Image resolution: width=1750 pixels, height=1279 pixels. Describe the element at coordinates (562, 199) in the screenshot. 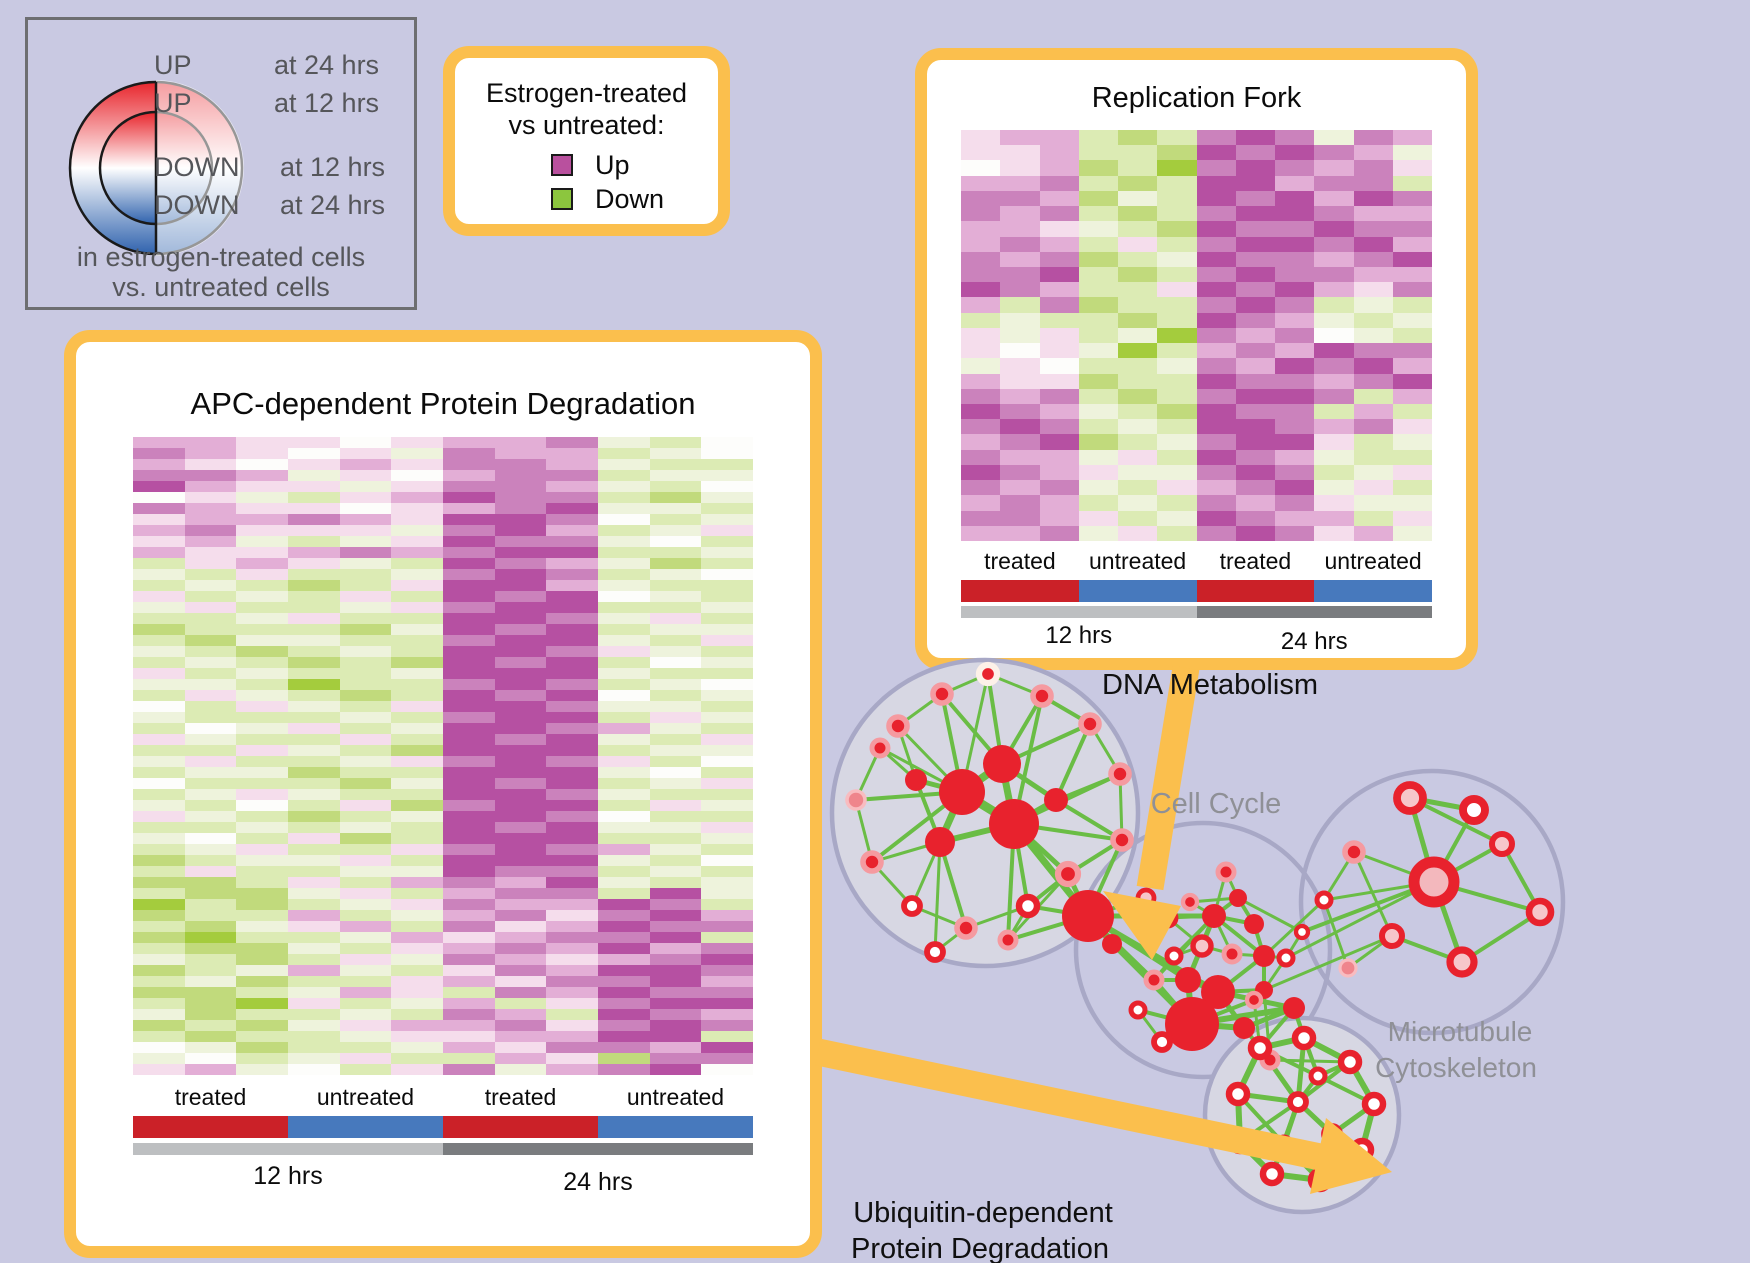

I see `down-swatch` at that location.